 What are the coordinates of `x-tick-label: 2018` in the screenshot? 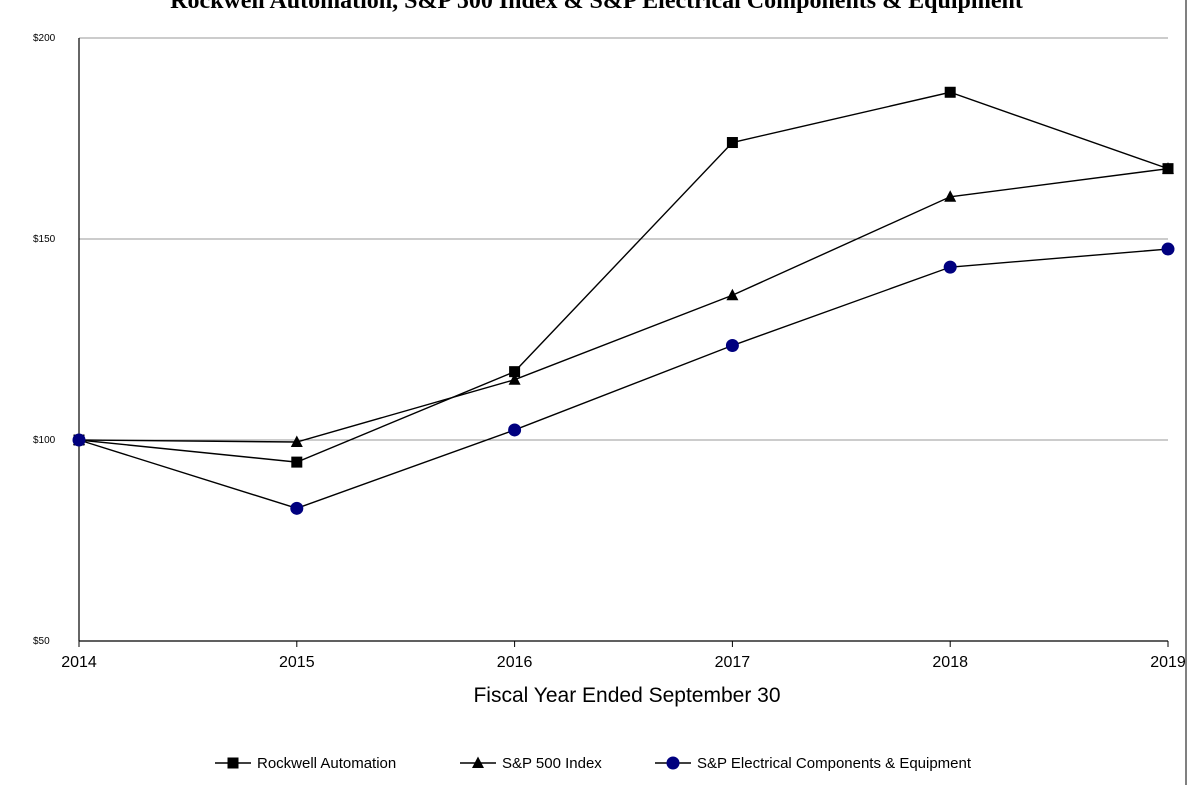 It's located at (950, 662).